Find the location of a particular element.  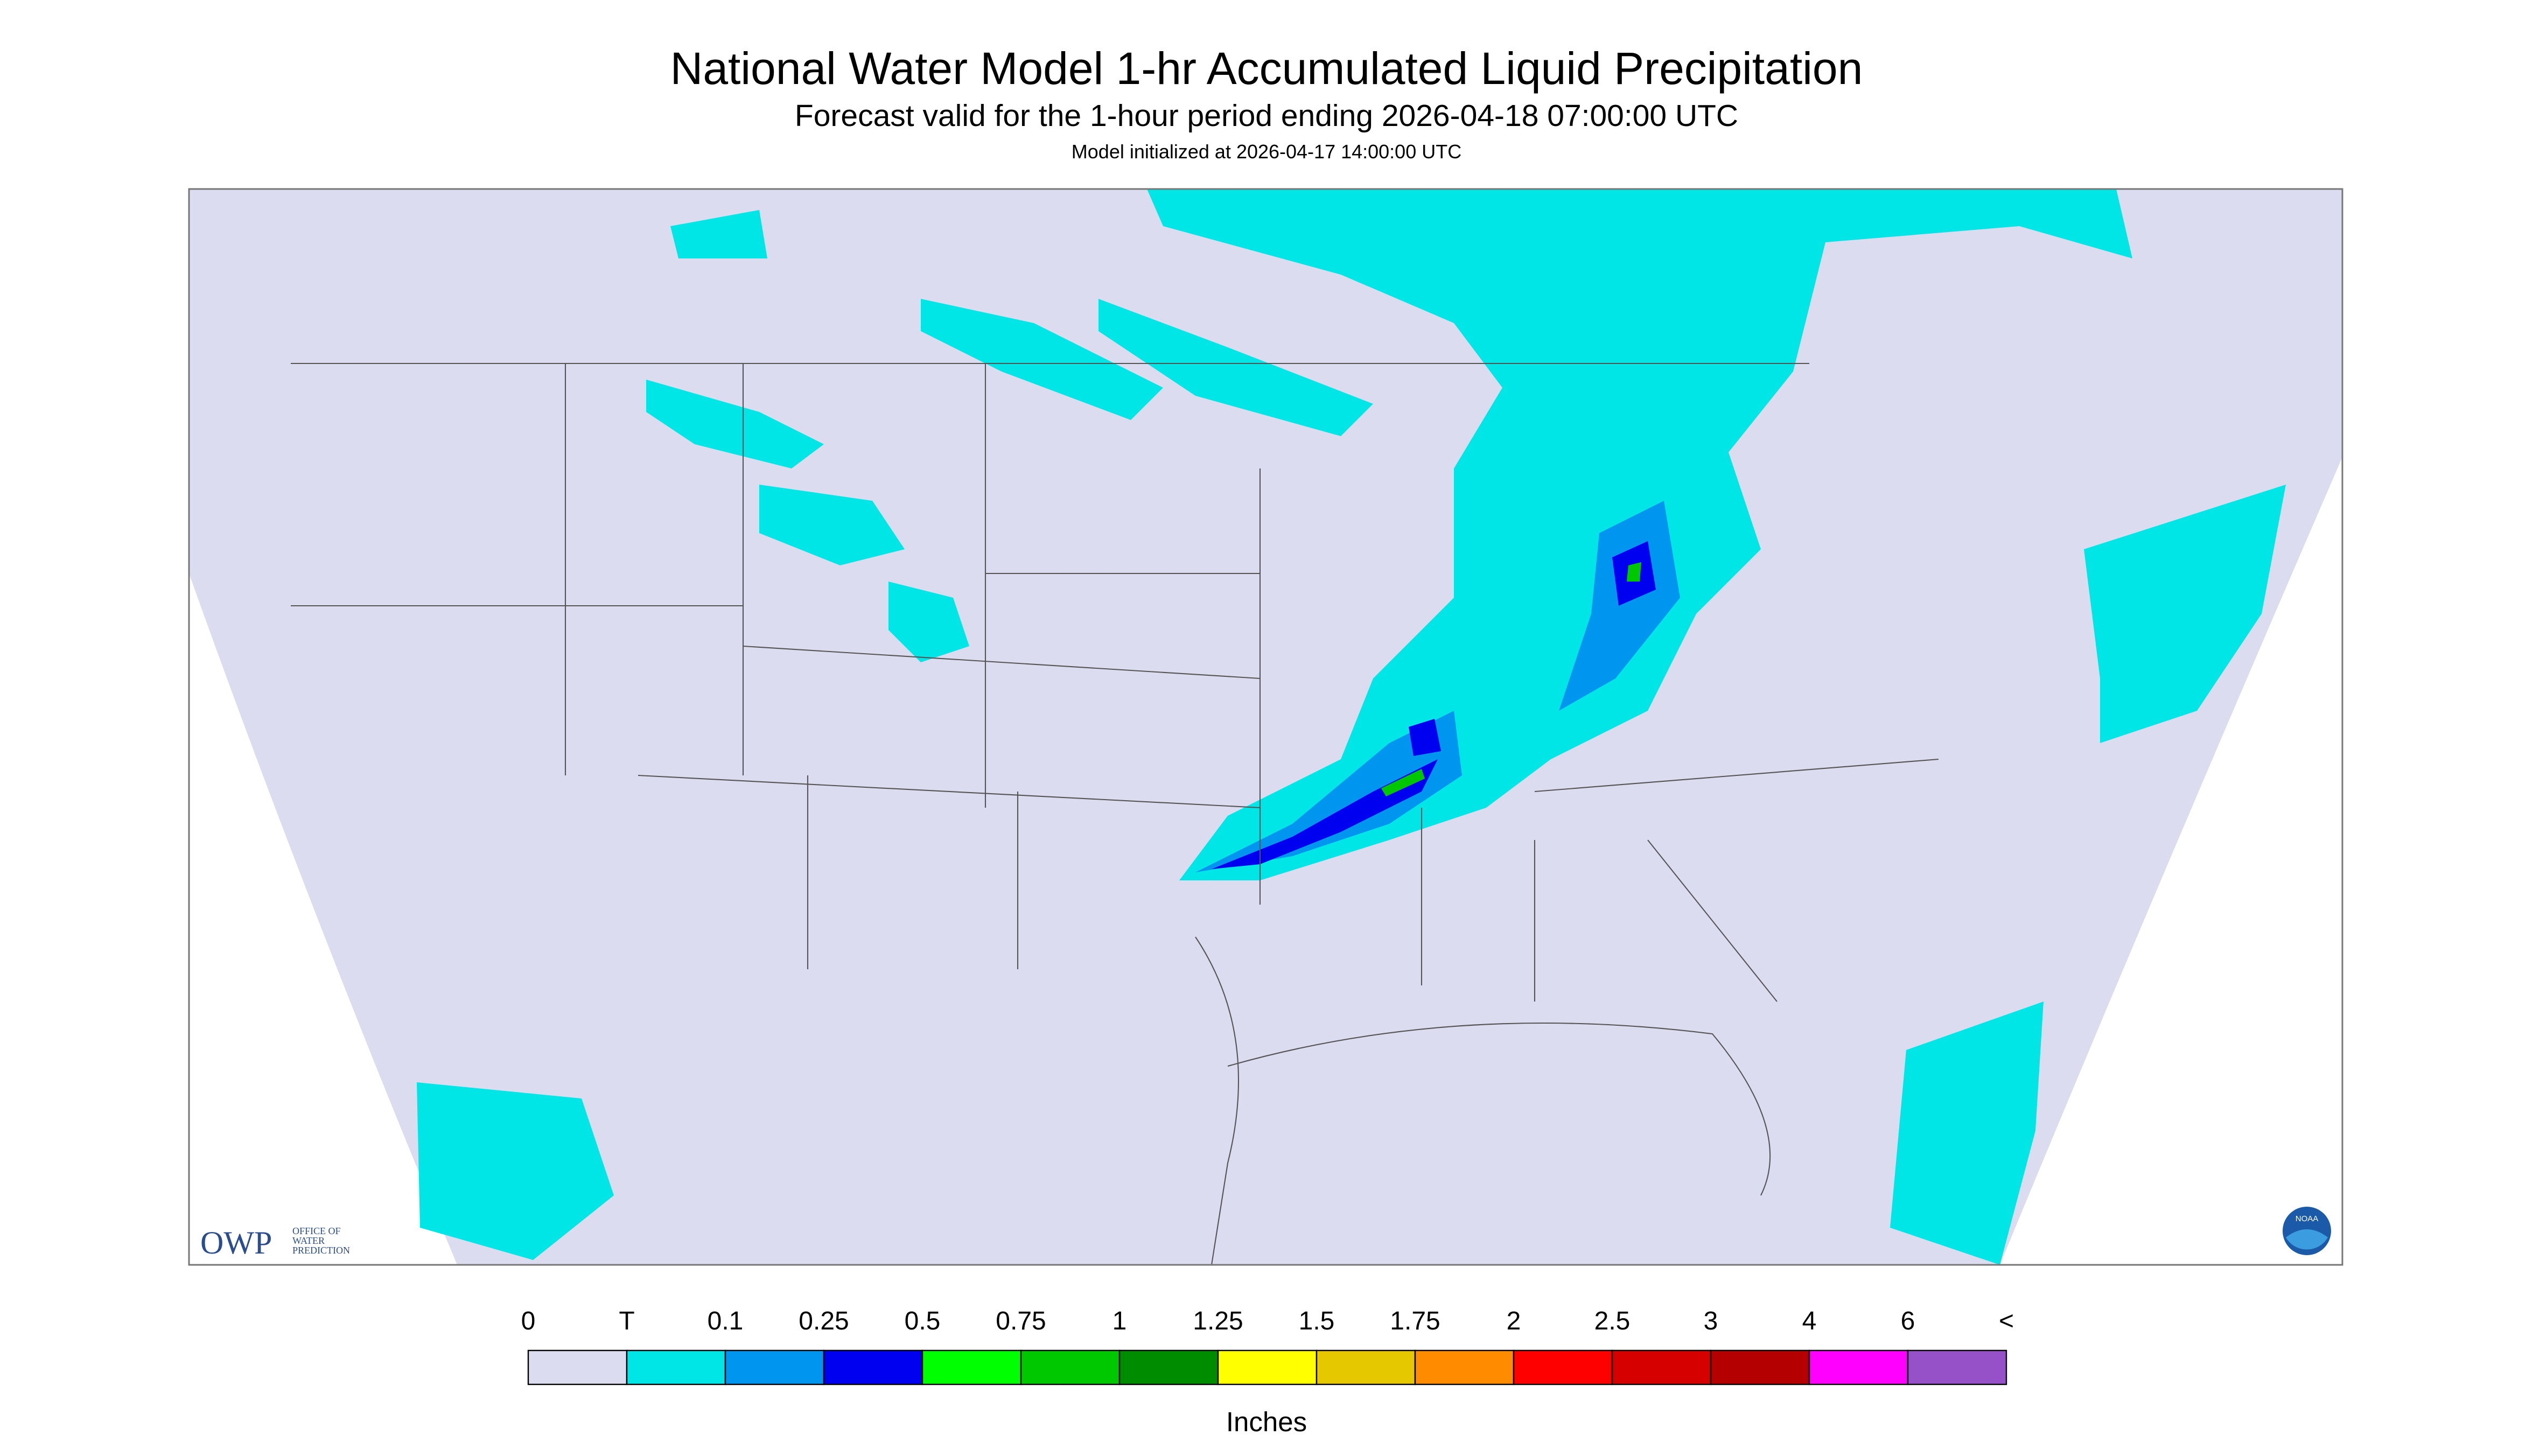

owp-logo-text: WATER is located at coordinates (308, 1240).